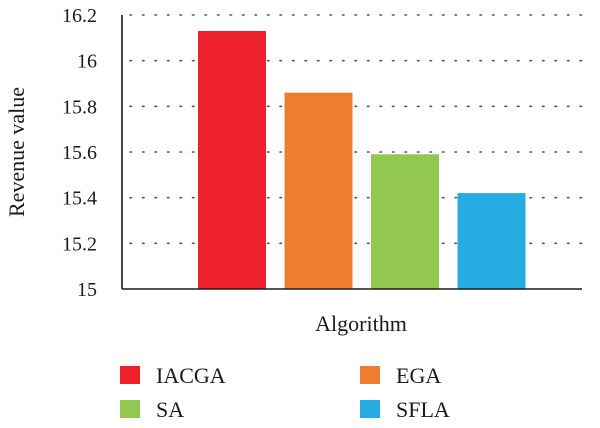 This screenshot has height=428, width=600. Describe the element at coordinates (370, 375) in the screenshot. I see `legend-swatch-ega` at that location.